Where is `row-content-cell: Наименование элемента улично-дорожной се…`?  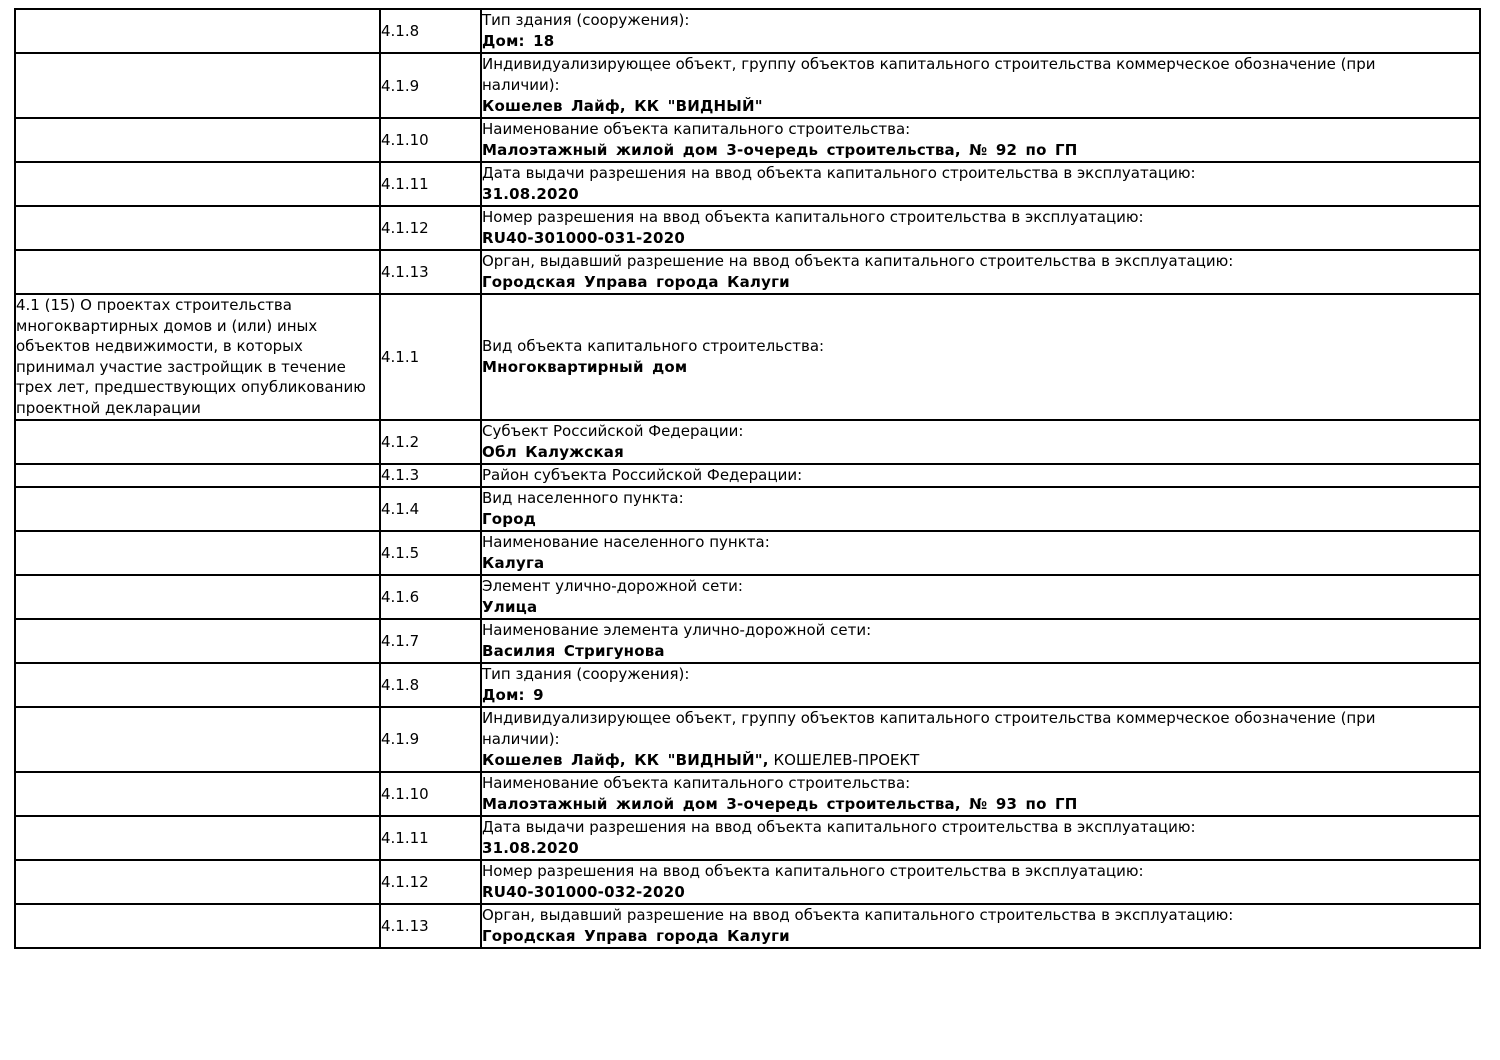 row-content-cell: Наименование элемента улично-дорожной се… is located at coordinates (980, 640).